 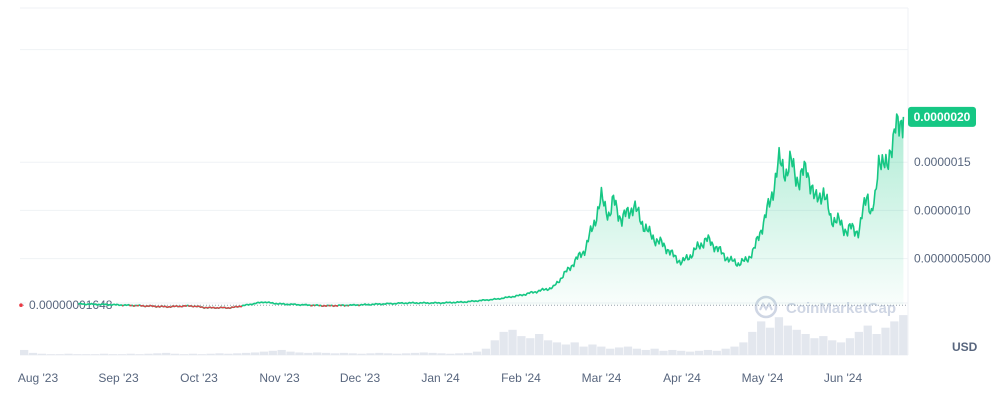 I want to click on y-axis: 0.0000015 0.0000010 0.0000005000, so click(x=952, y=210).